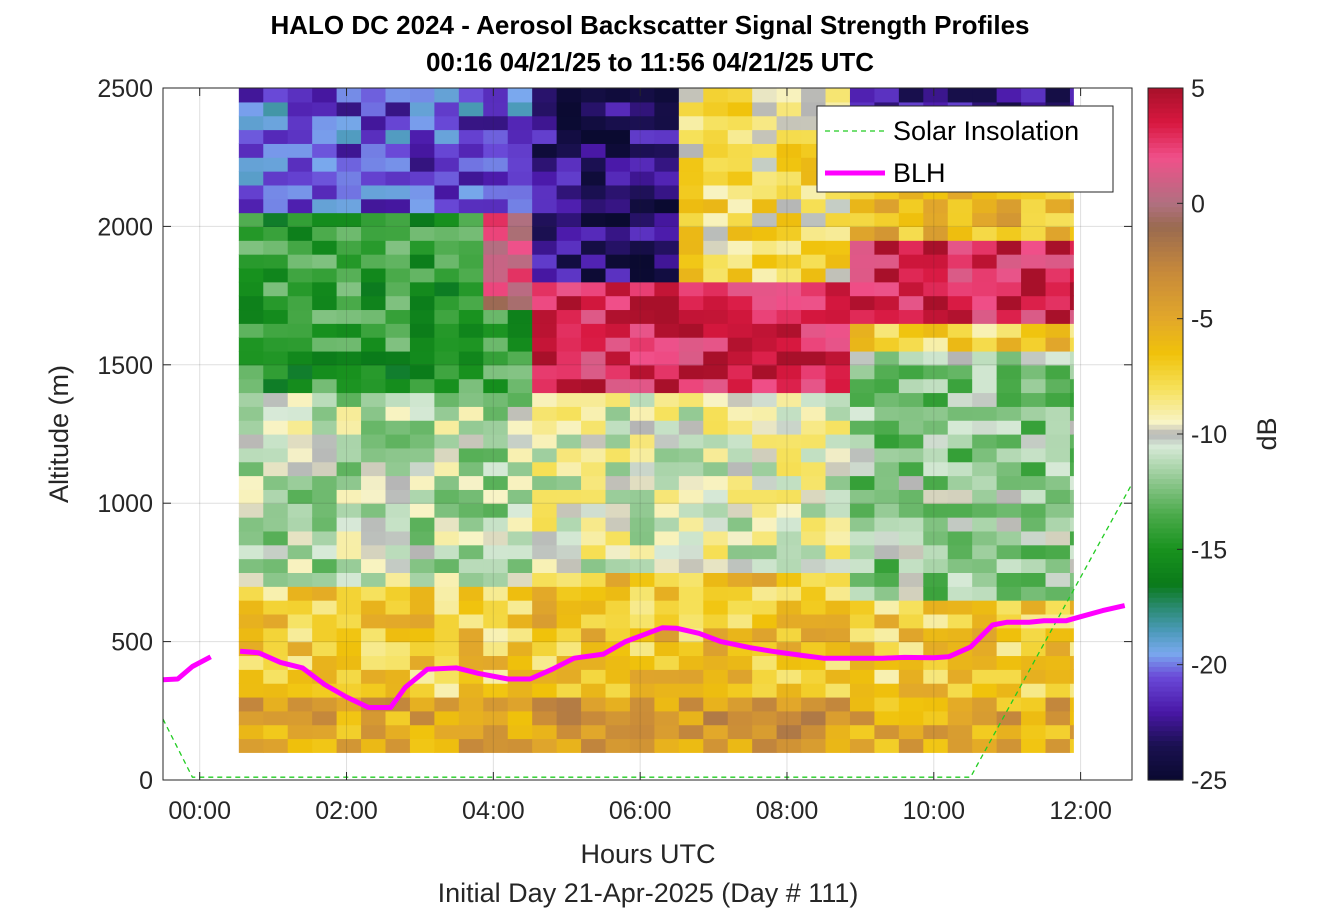 Image resolution: width=1343 pixels, height=911 pixels. I want to click on colorbar: 50-5-10-15-20-25, so click(1187, 435).